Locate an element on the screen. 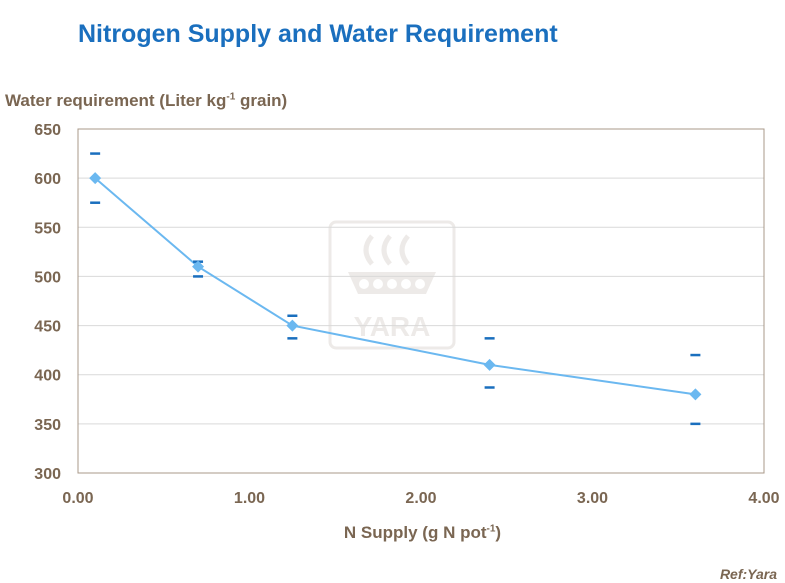  x-tick-label-3: 3.00 is located at coordinates (592, 498).